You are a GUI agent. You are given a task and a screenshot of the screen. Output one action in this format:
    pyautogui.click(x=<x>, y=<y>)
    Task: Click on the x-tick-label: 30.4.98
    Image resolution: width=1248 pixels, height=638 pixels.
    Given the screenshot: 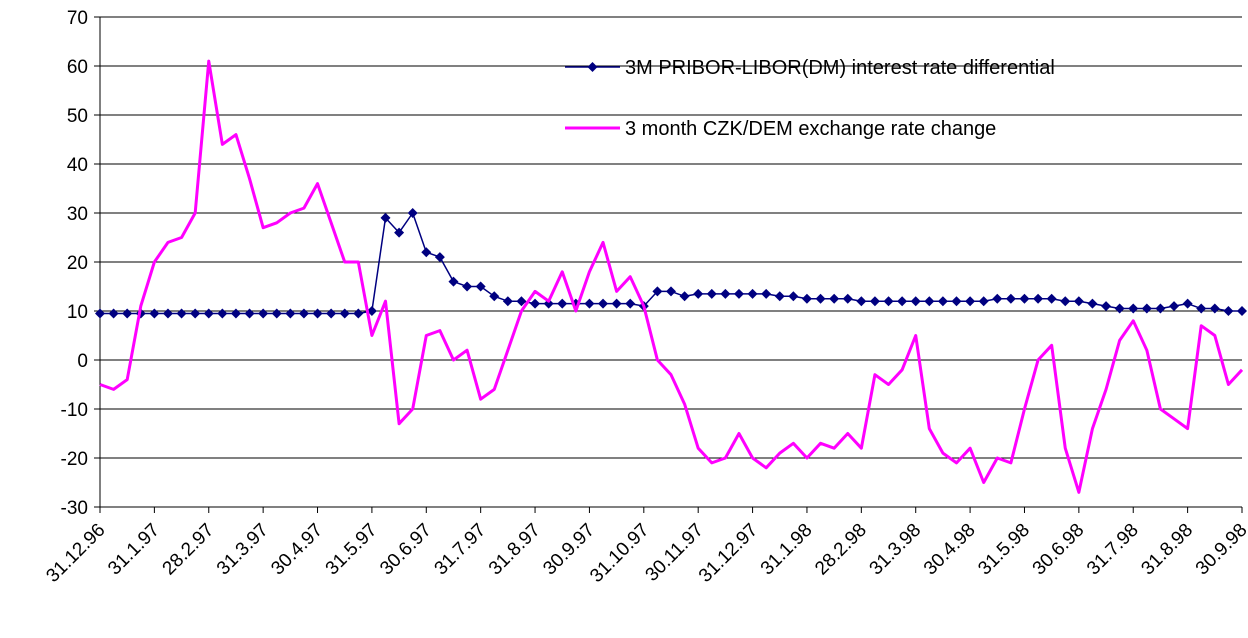 What is the action you would take?
    pyautogui.click(x=950, y=550)
    